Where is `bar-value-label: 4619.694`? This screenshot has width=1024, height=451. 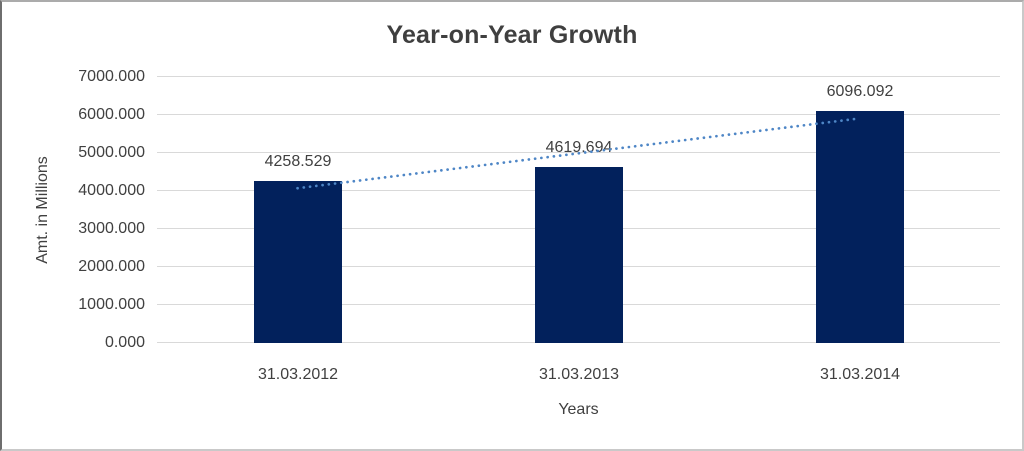 bar-value-label: 4619.694 is located at coordinates (579, 147).